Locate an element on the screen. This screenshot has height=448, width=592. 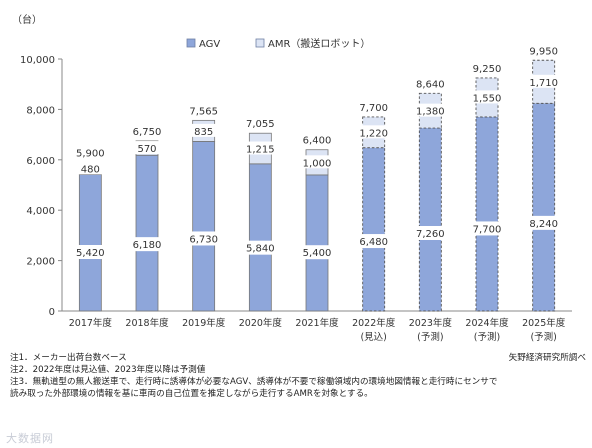
legend-label: AMR（搬送ロボット） is located at coordinates (319, 43).